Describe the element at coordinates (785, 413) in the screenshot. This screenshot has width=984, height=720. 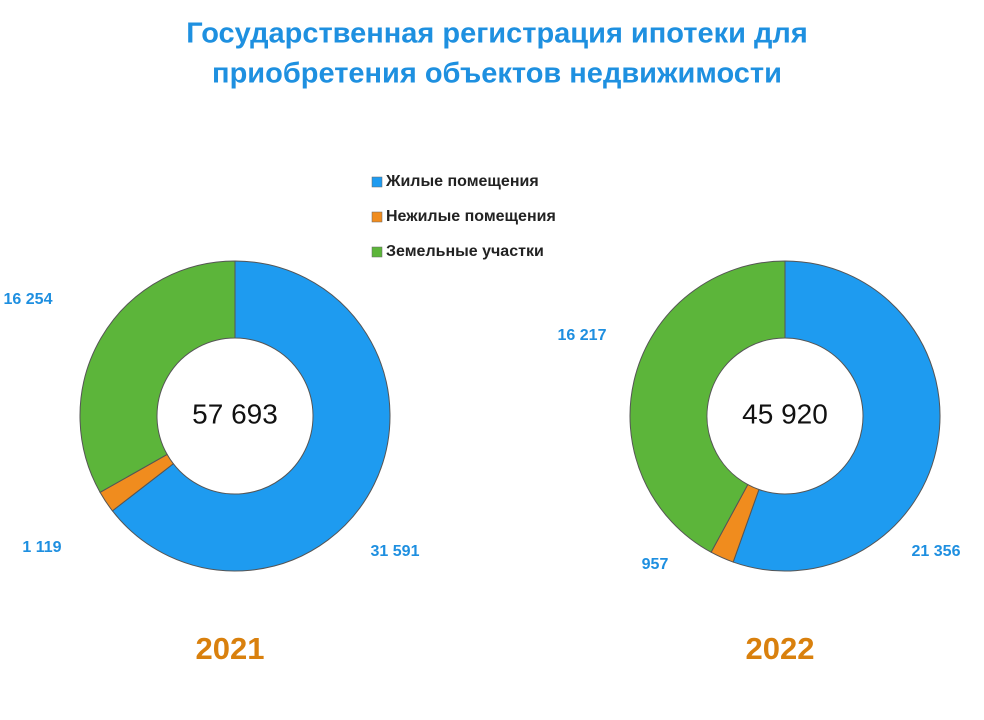
I see `total-label: 45 920` at that location.